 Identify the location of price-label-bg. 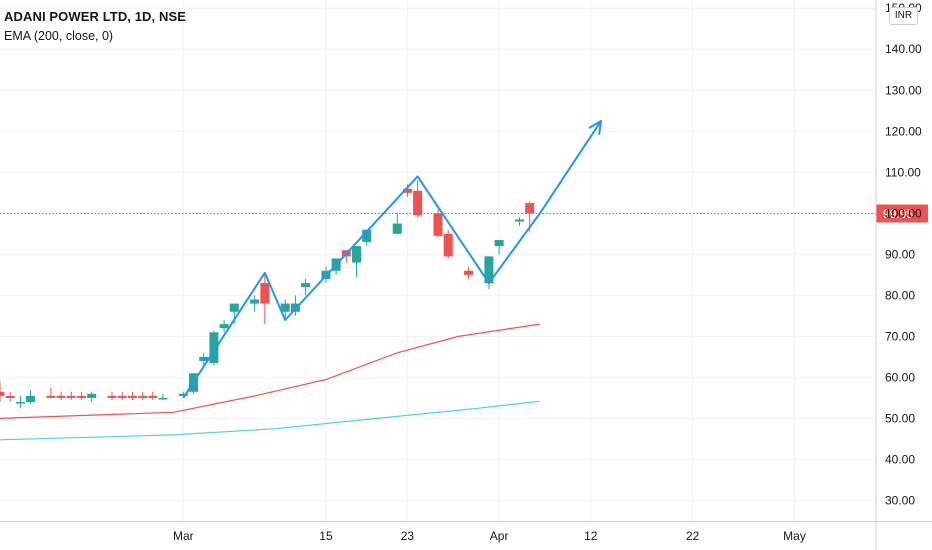
(902, 213).